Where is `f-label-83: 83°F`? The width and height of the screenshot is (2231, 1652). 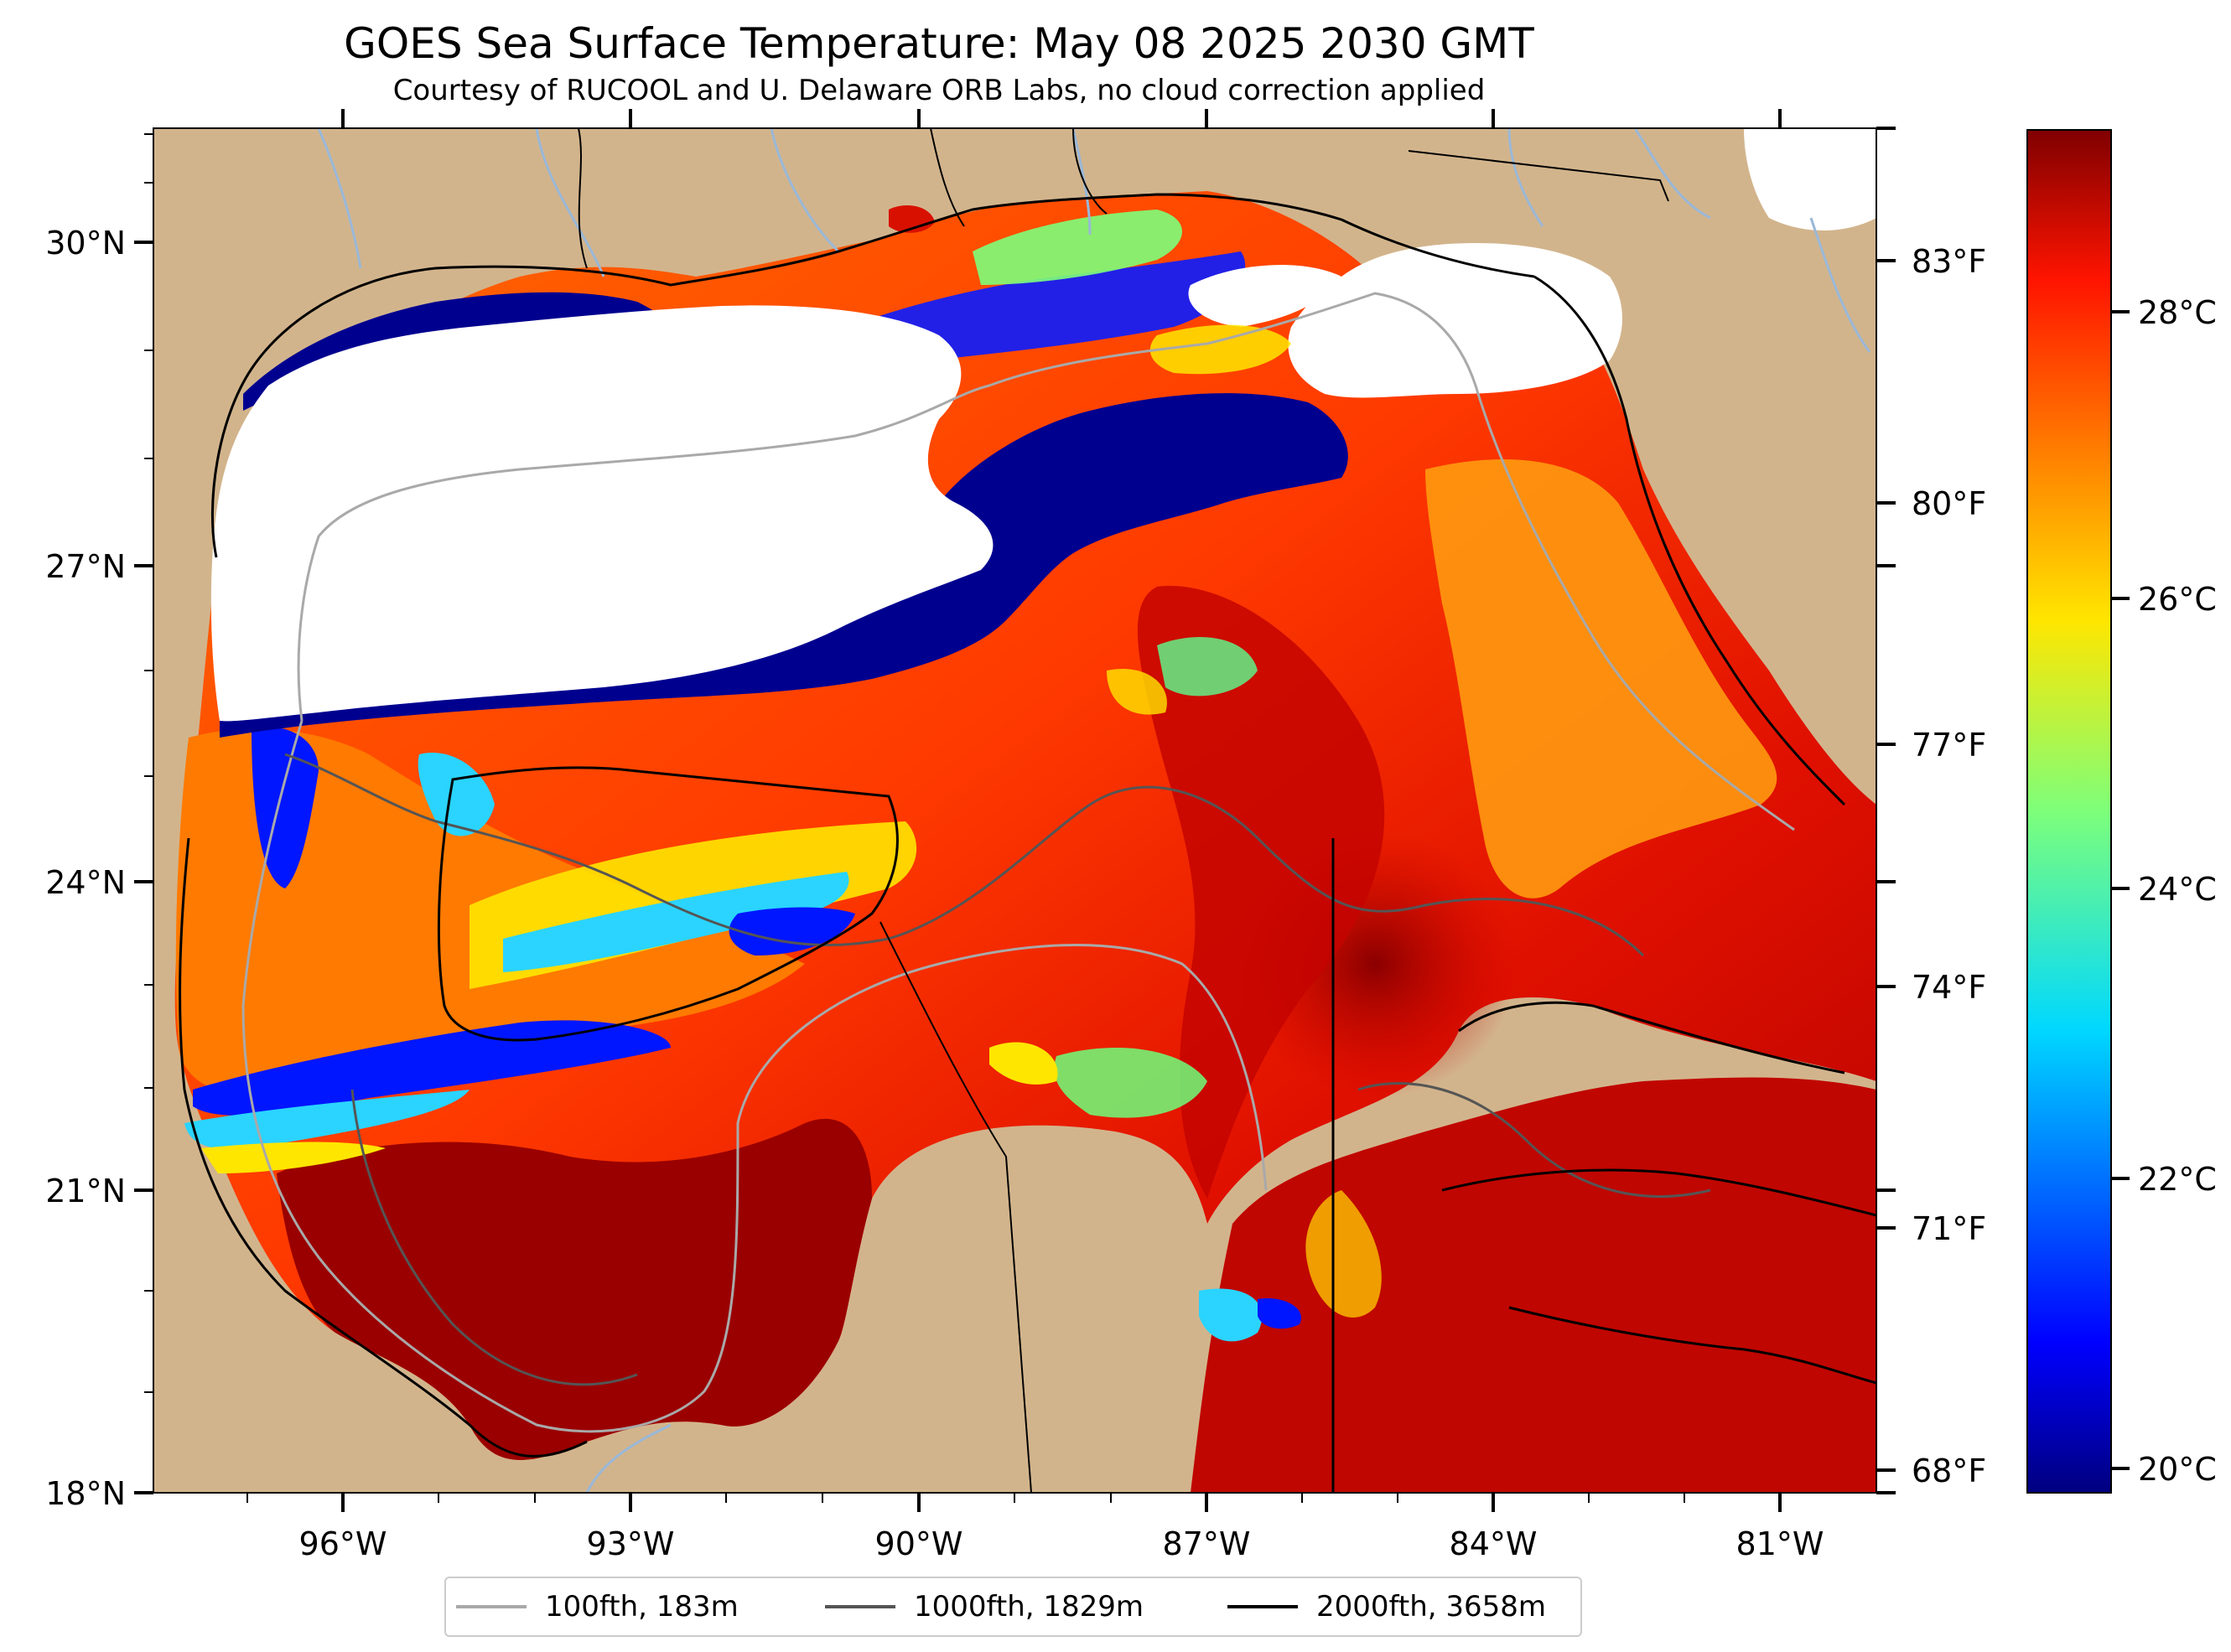
f-label-83: 83°F is located at coordinates (1949, 261).